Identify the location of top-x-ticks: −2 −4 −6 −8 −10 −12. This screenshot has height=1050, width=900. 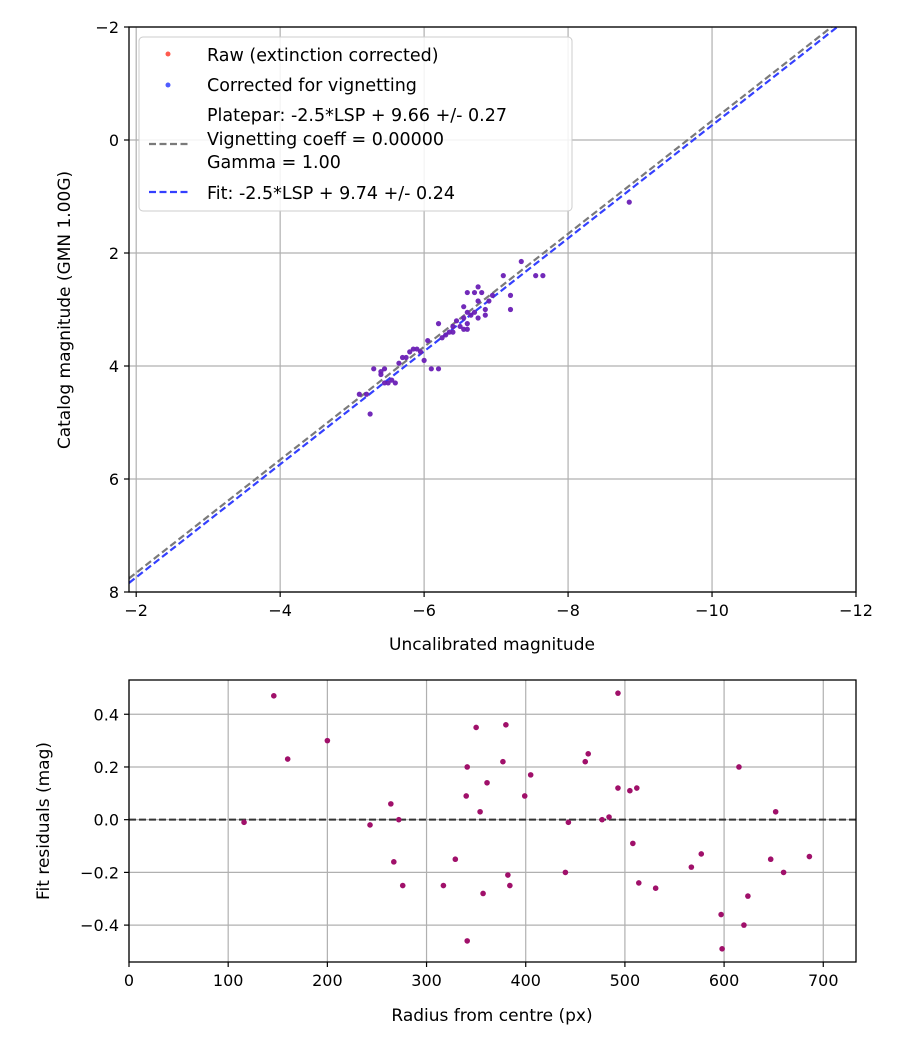
(498, 606).